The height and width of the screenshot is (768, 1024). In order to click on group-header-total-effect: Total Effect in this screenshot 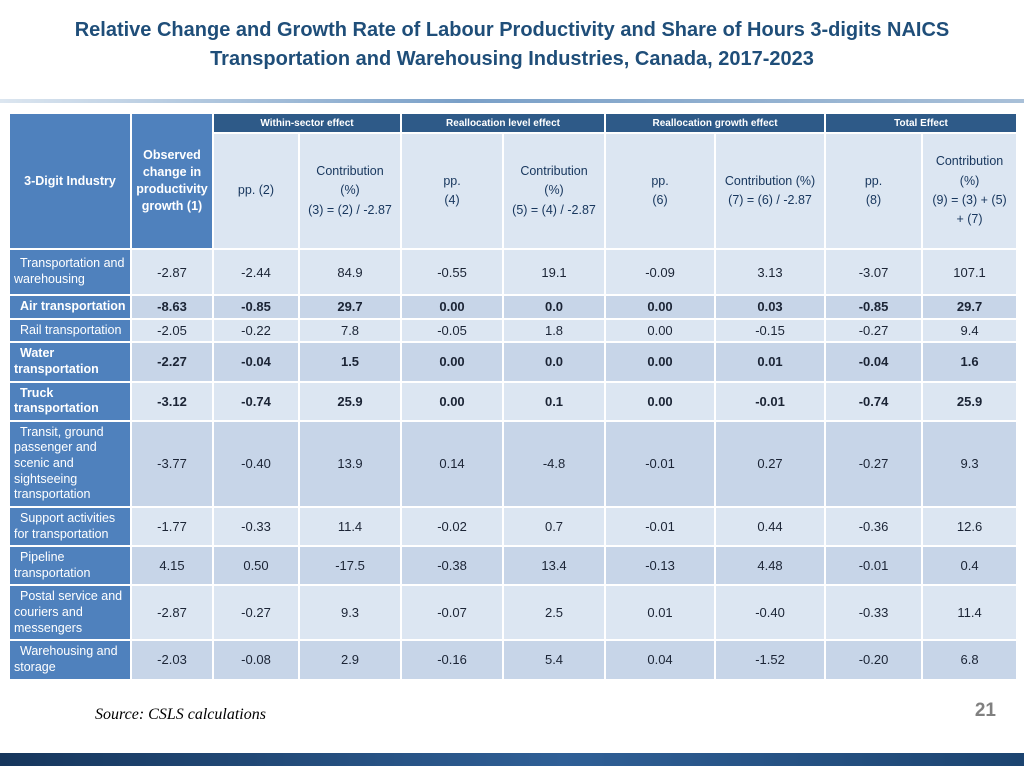, I will do `click(921, 123)`.